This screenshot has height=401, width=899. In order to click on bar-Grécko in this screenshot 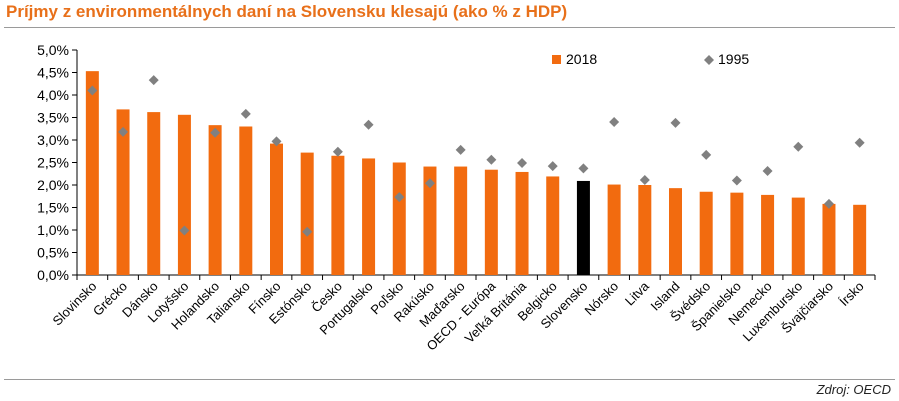, I will do `click(123, 192)`.